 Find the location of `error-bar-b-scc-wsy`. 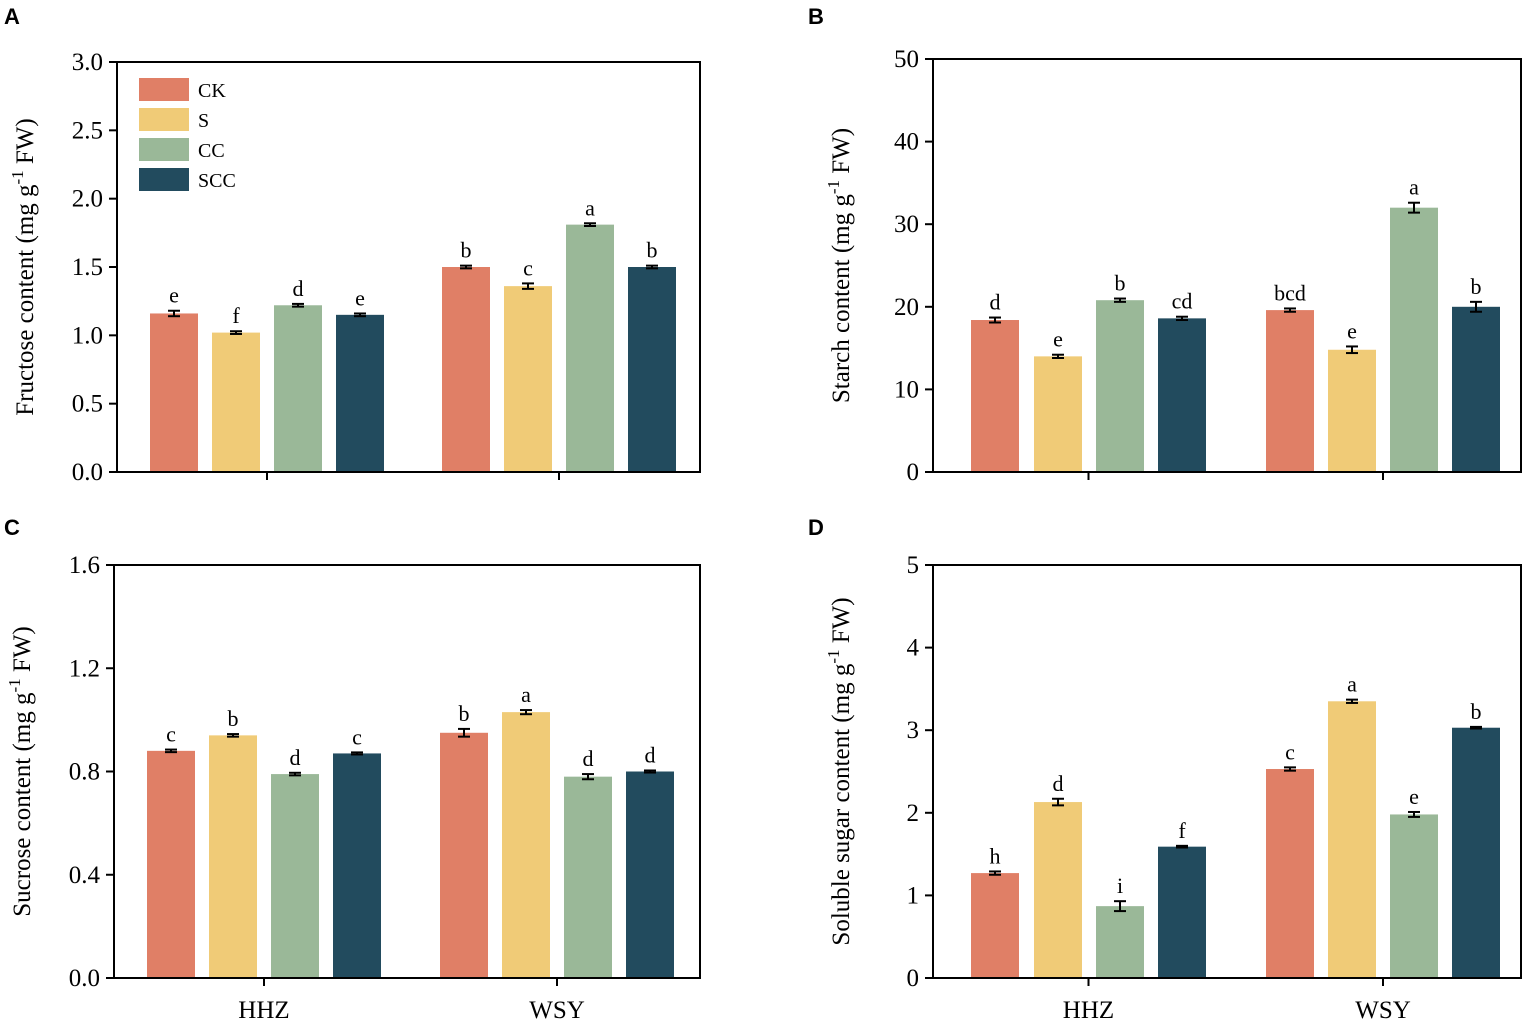

error-bar-b-scc-wsy is located at coordinates (1476, 306).